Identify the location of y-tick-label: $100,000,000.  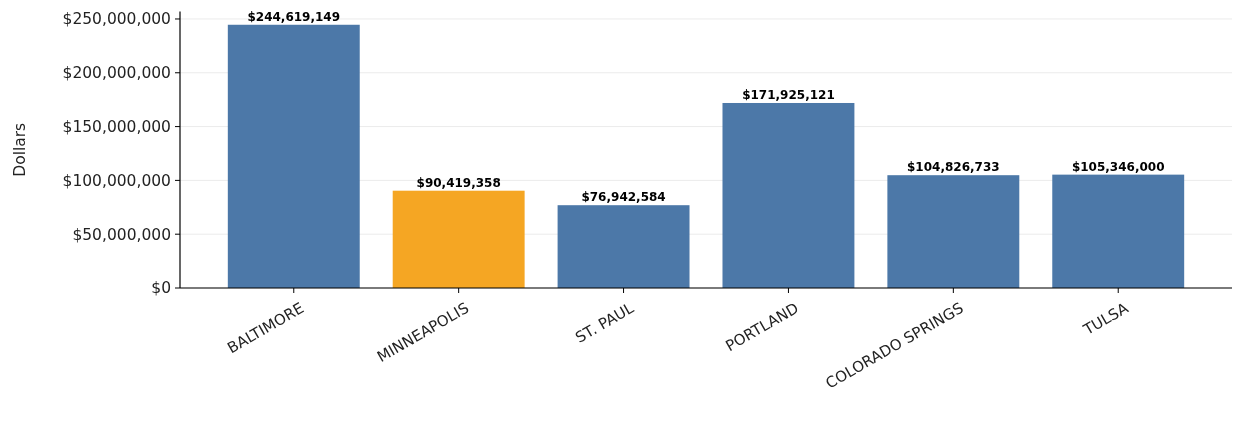
(116, 180).